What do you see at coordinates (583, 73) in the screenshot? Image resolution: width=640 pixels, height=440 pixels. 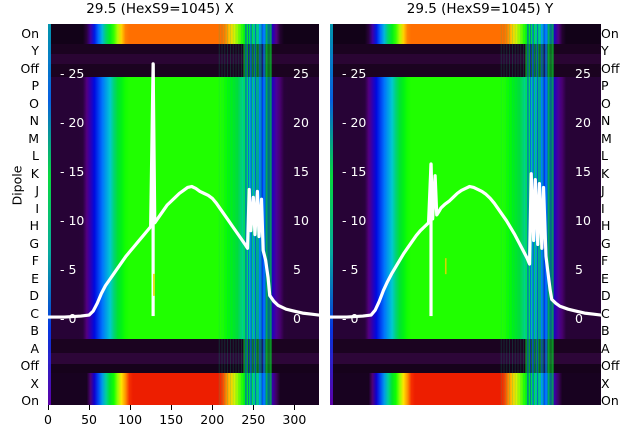 I see `overlay-tick-right-25: 25` at bounding box center [583, 73].